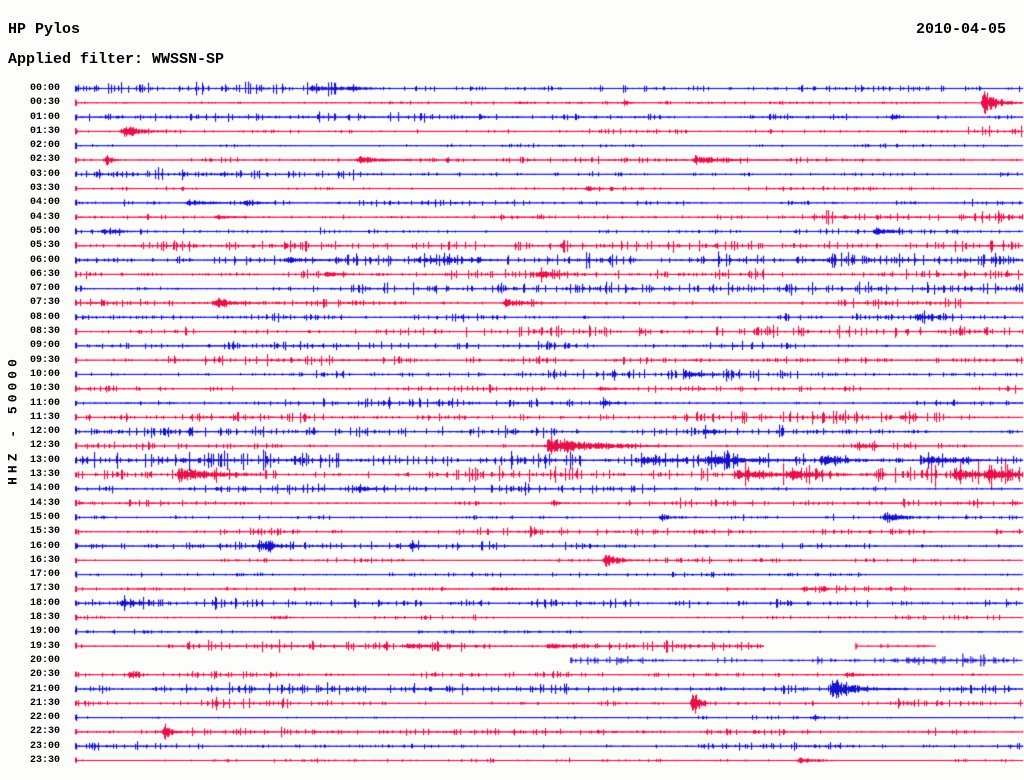  Describe the element at coordinates (44, 317) in the screenshot. I see `time-label: 08:00` at that location.